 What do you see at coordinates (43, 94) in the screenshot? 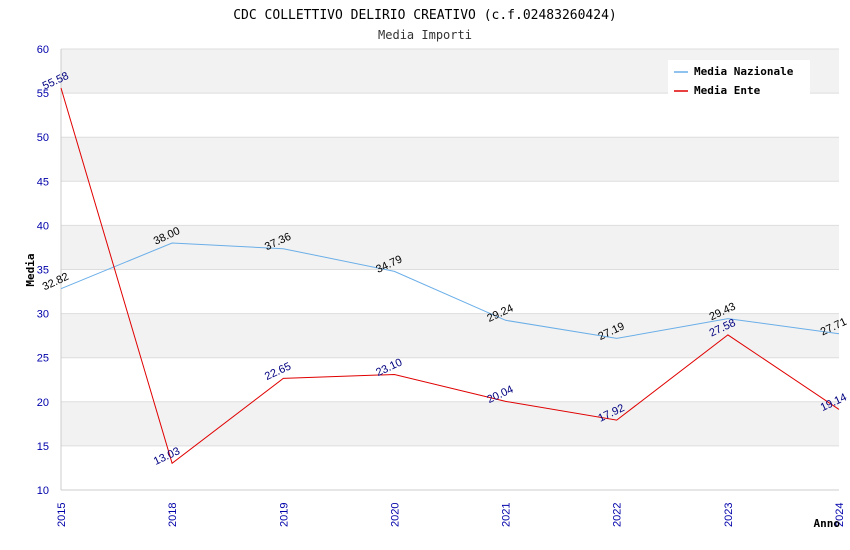
I see `y-tick-label: 55` at bounding box center [43, 94].